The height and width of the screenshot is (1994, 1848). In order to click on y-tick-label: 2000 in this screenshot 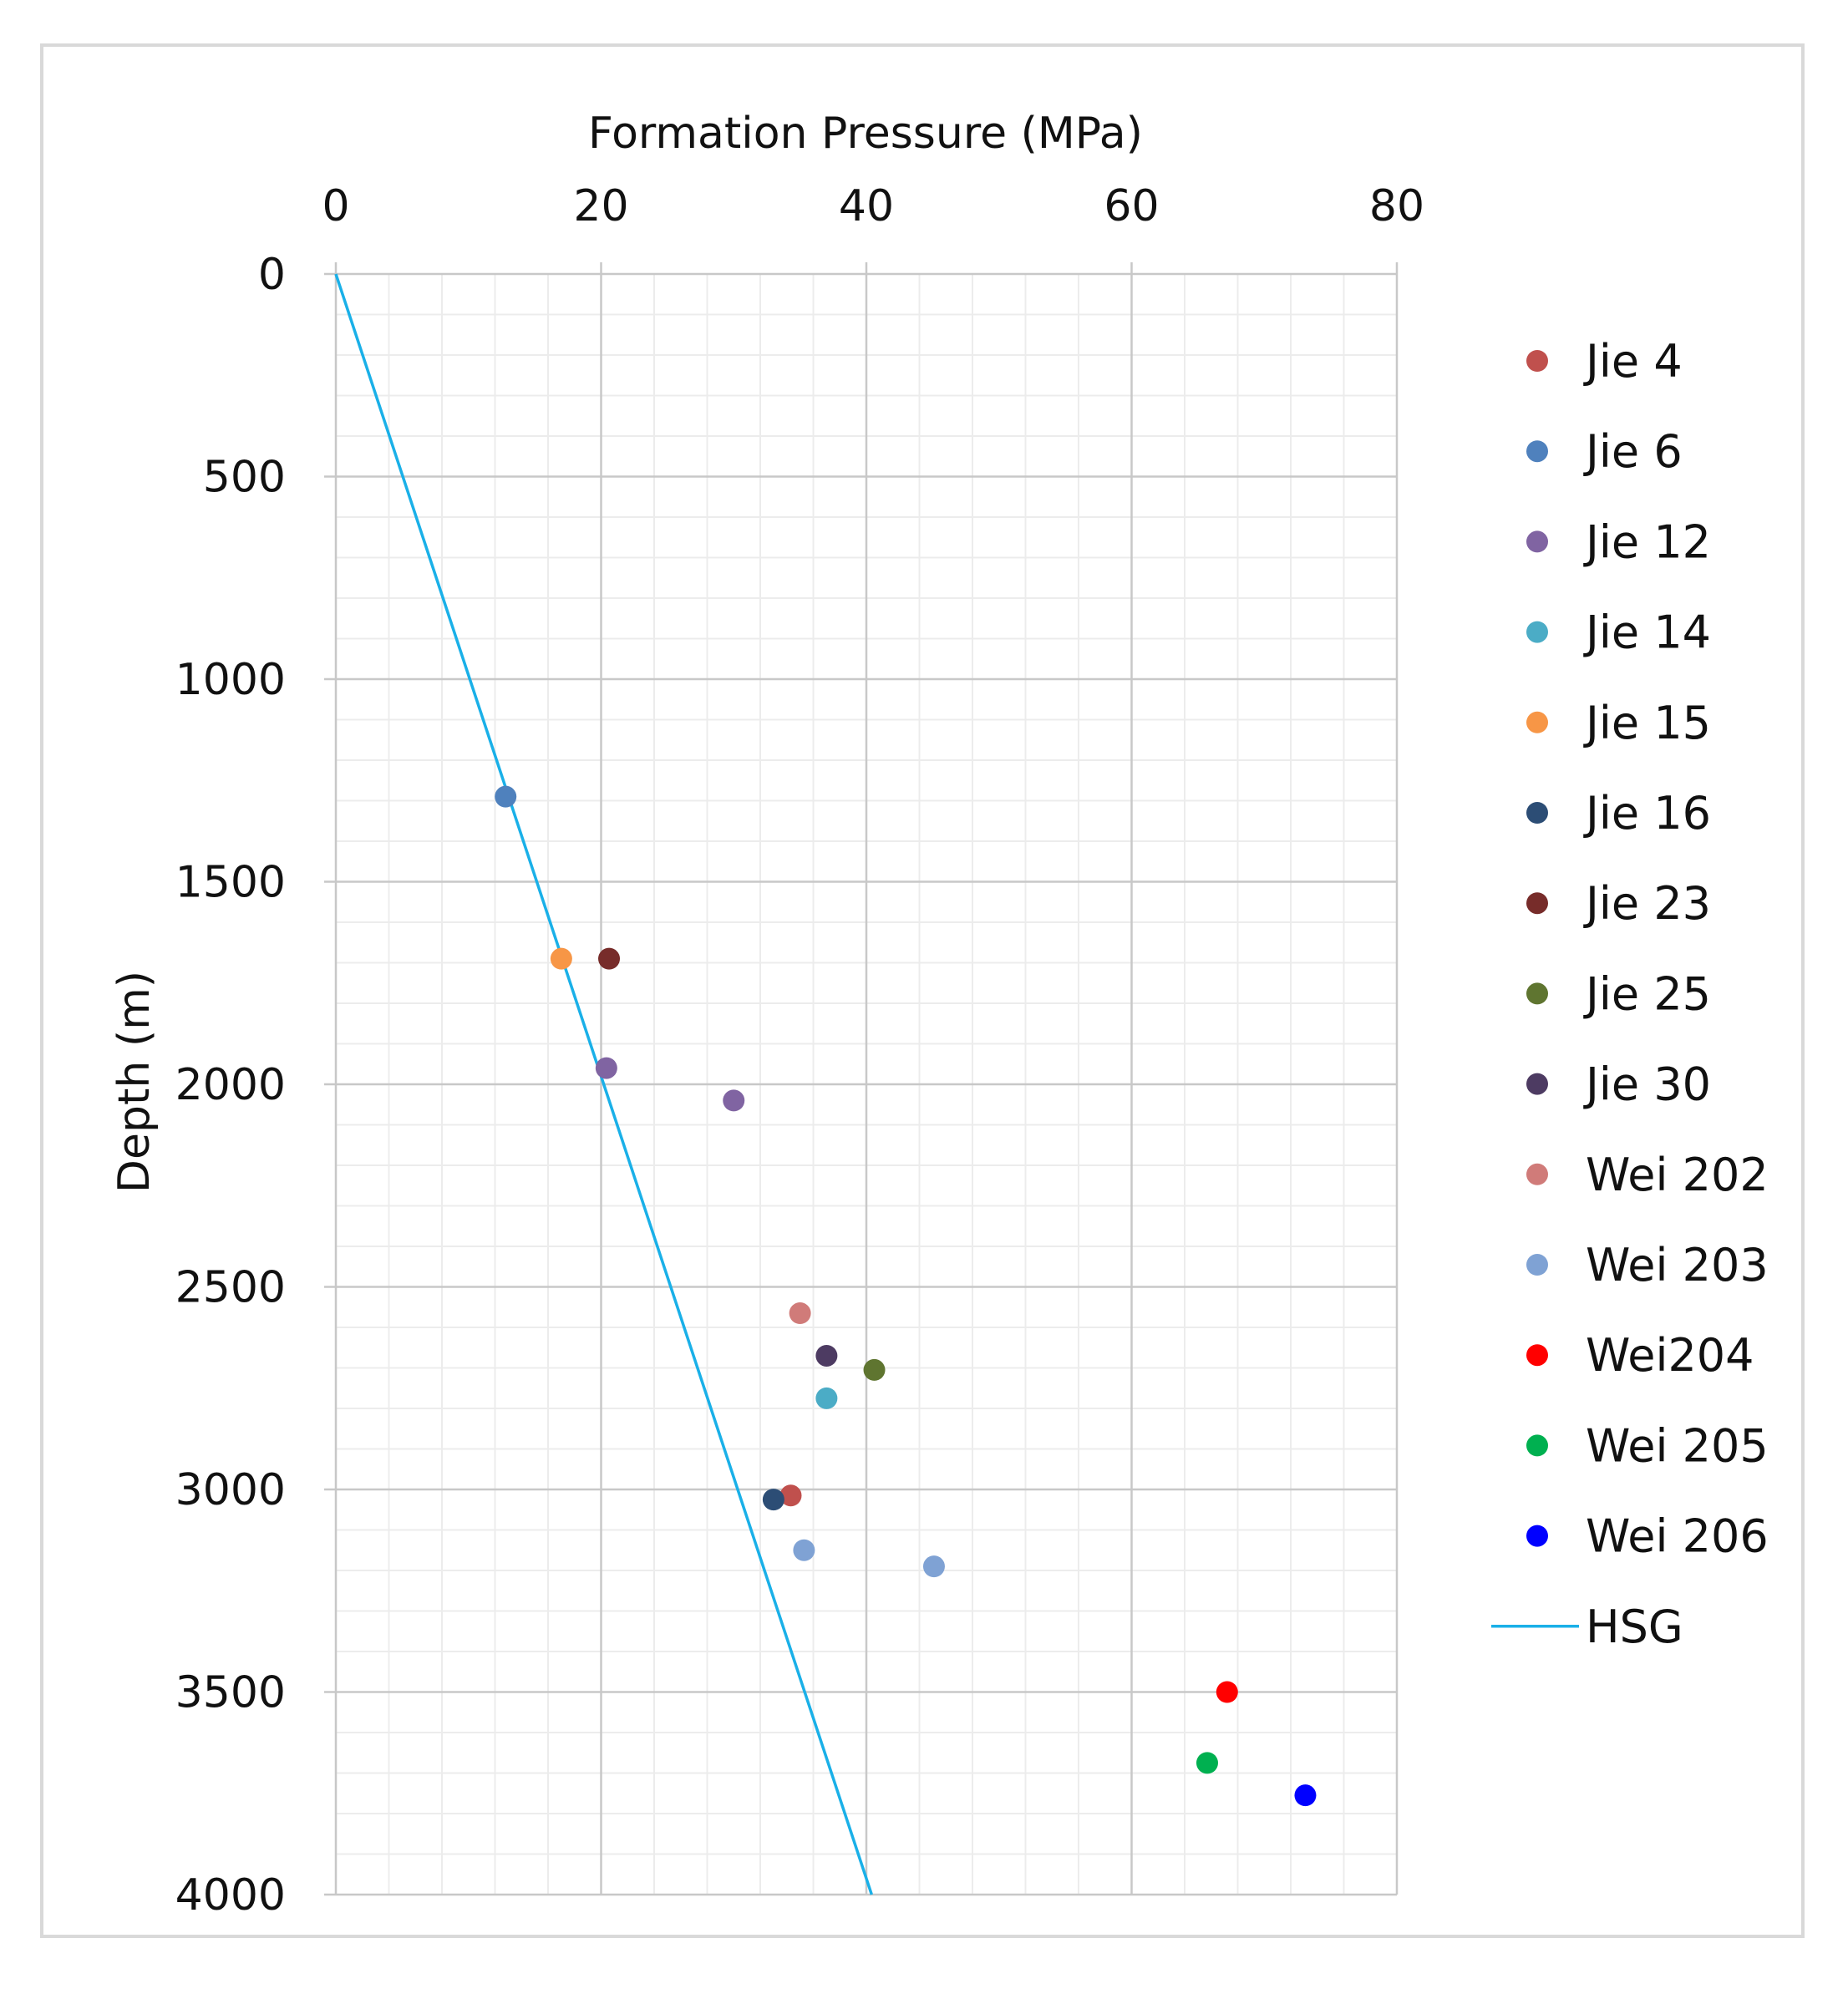, I will do `click(231, 1085)`.